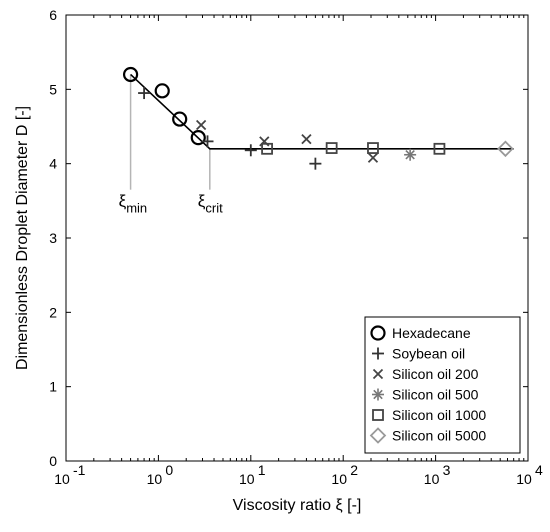 The width and height of the screenshot is (550, 532). I want to click on annotation-subscript: crit, so click(214, 208).